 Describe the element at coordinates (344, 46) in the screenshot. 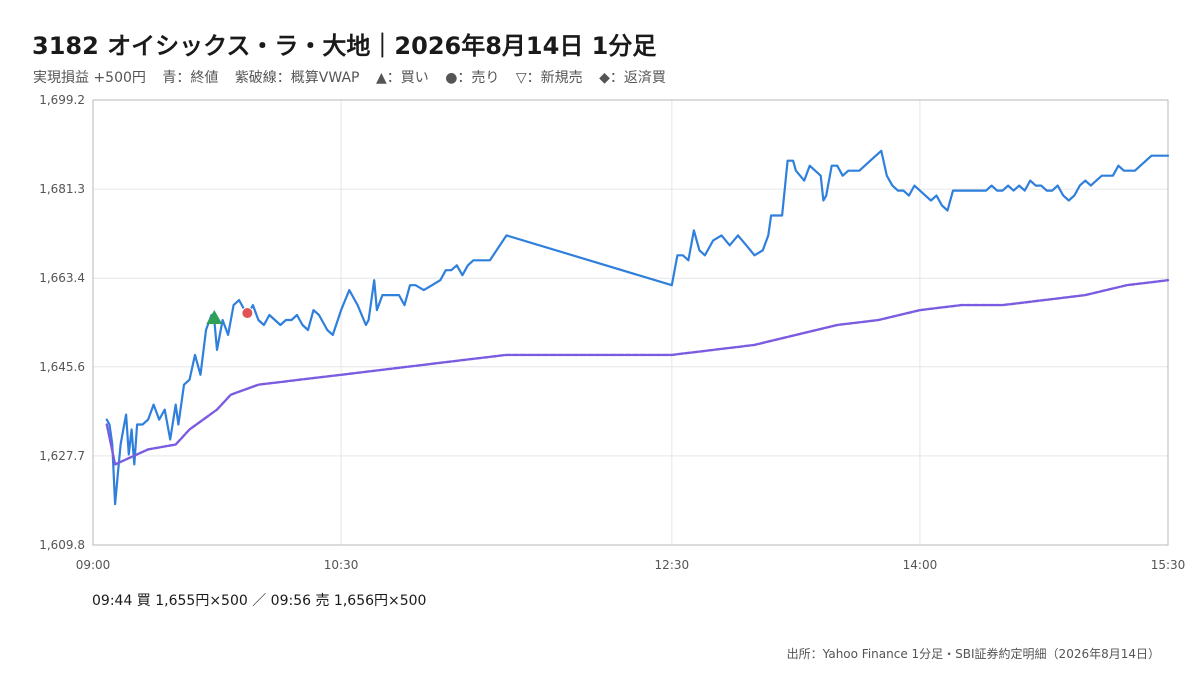

I see `chart-title: 3182 オイシックス・ラ・大地｜2026年8月14日 1分足` at that location.